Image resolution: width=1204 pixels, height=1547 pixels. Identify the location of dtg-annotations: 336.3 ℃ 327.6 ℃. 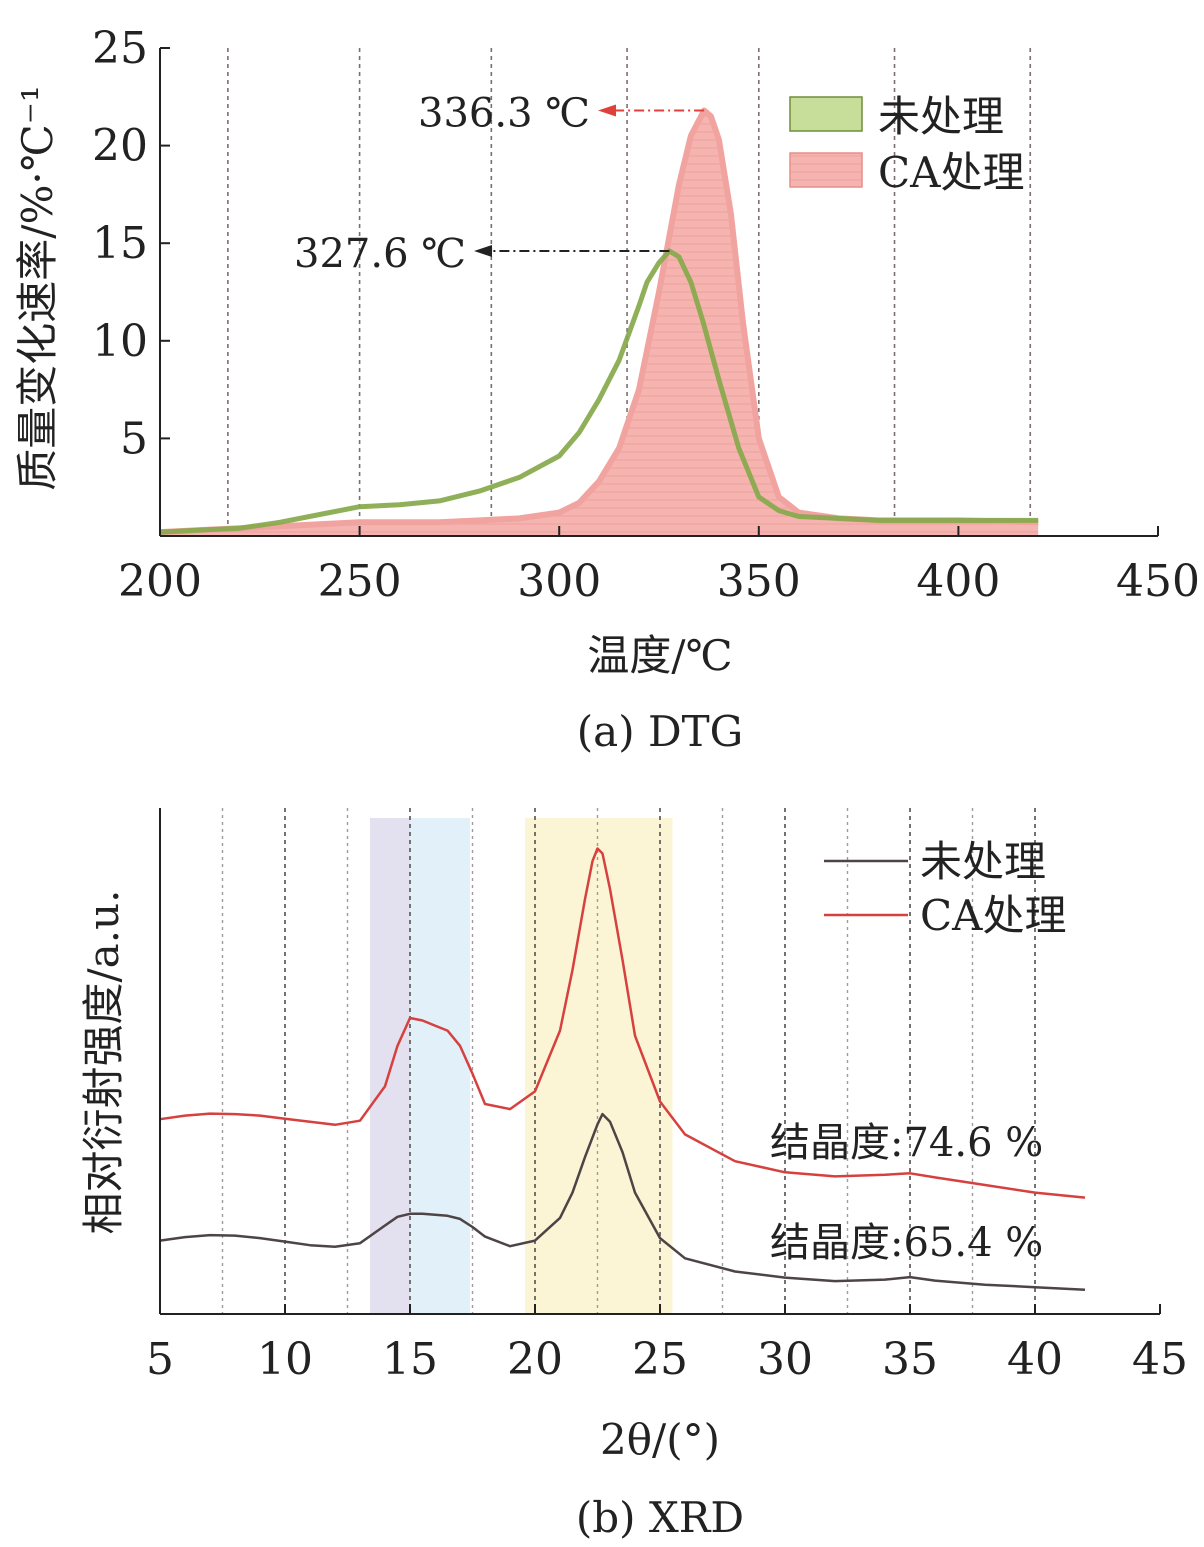
(499, 183).